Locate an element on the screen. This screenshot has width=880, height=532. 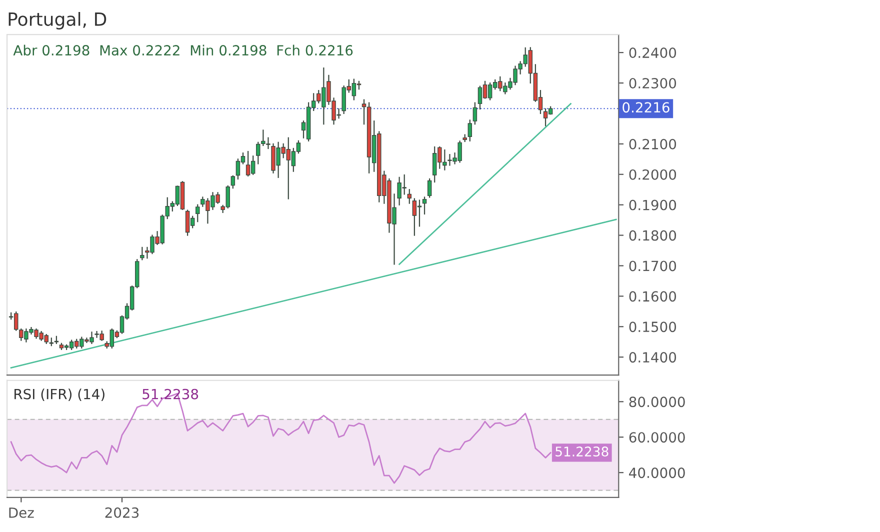
y-tick-label: 0.1400 is located at coordinates (652, 357).